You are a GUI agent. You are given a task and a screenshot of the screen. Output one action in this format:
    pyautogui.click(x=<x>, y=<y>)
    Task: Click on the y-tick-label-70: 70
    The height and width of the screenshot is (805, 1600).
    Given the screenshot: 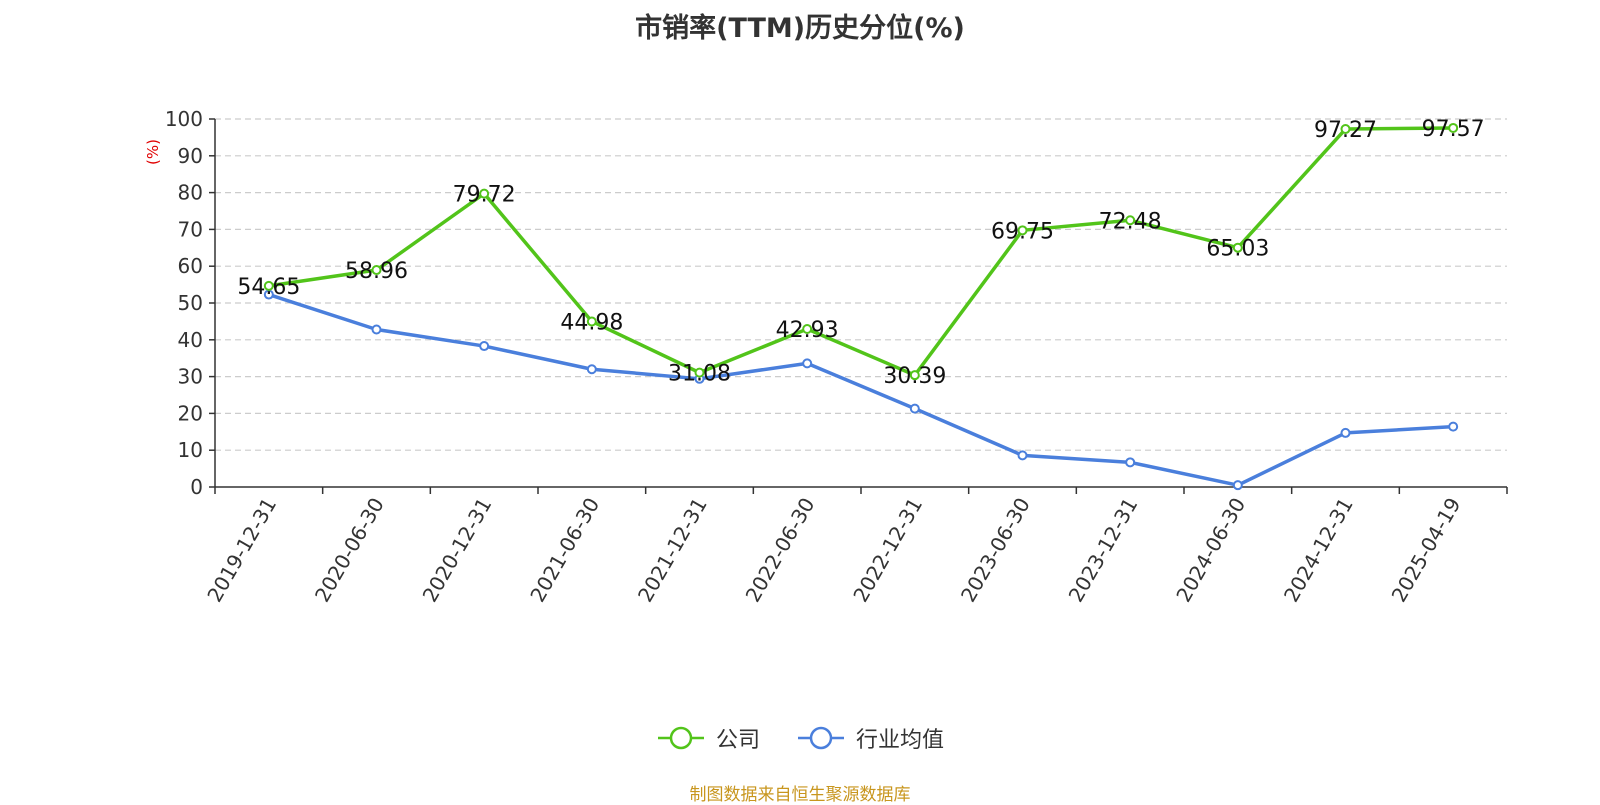 What is the action you would take?
    pyautogui.click(x=190, y=229)
    